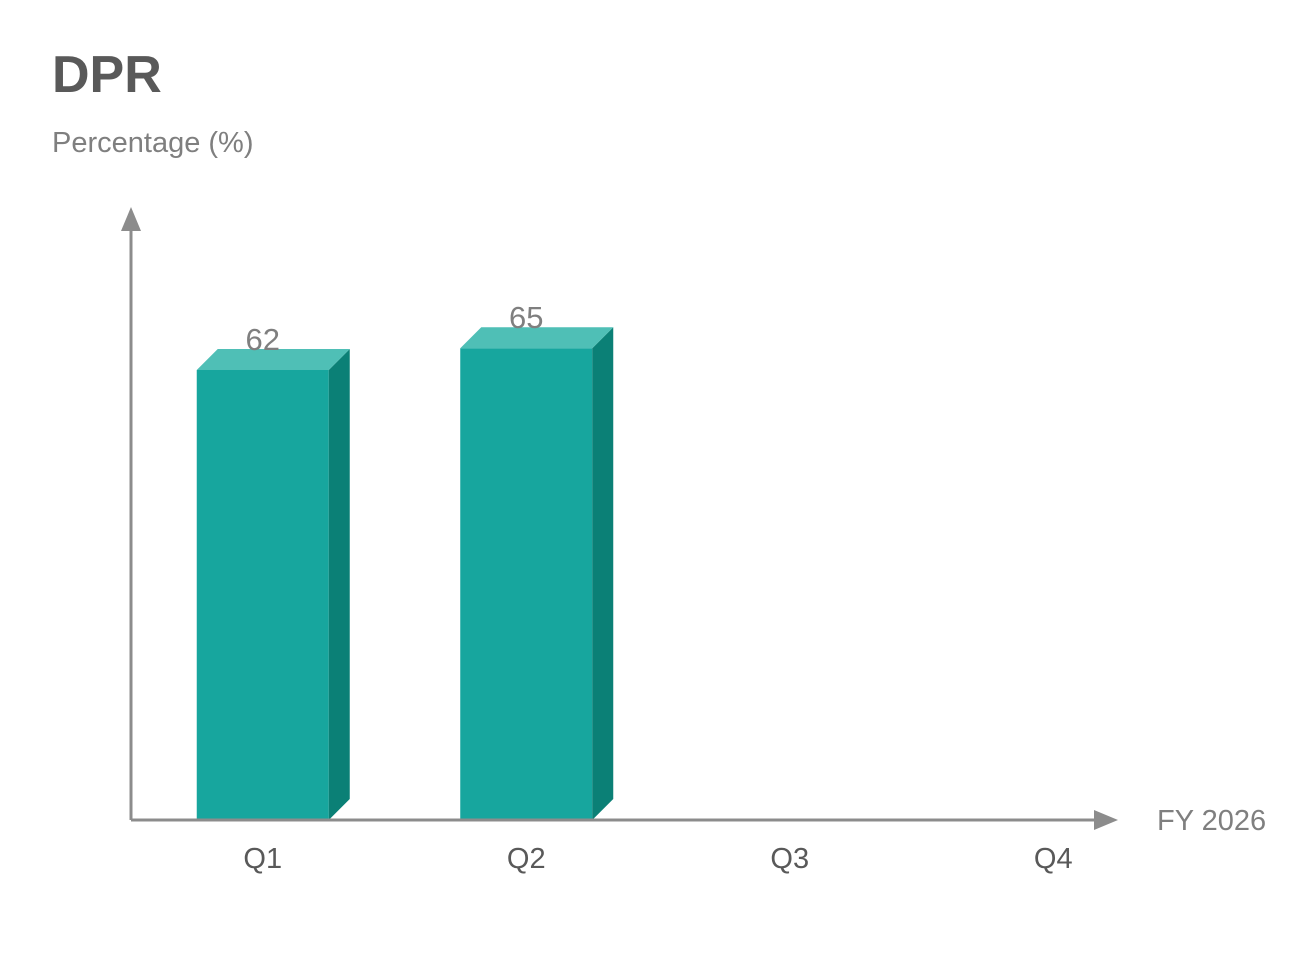  I want to click on value-label-q2: 65, so click(526, 317).